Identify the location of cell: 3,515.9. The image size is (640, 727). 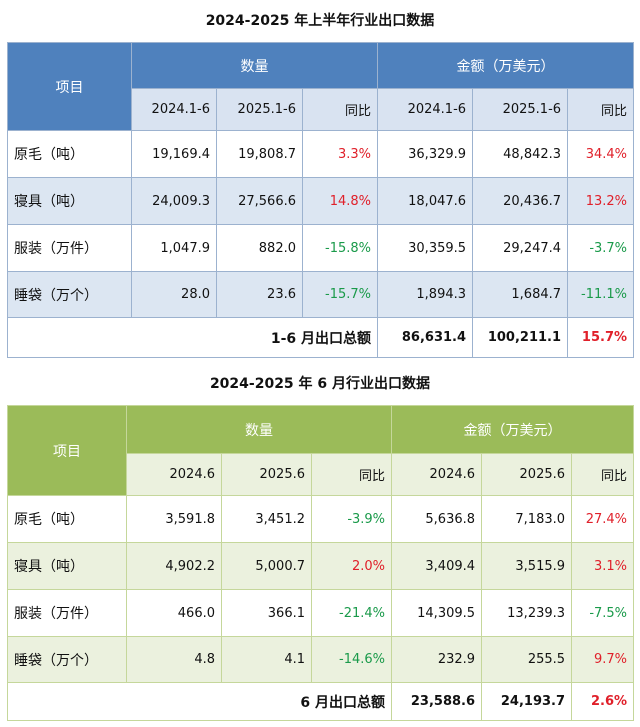
(527, 566).